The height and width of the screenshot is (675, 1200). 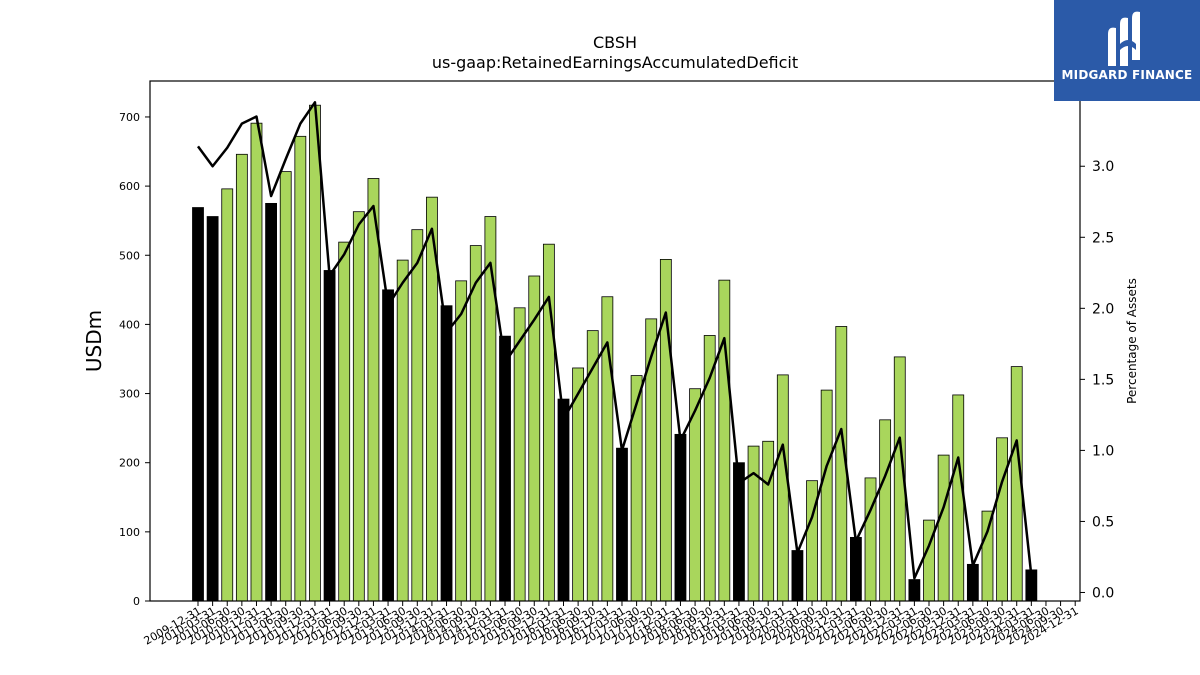 I want to click on y-axis-label: USDm, so click(x=94, y=341).